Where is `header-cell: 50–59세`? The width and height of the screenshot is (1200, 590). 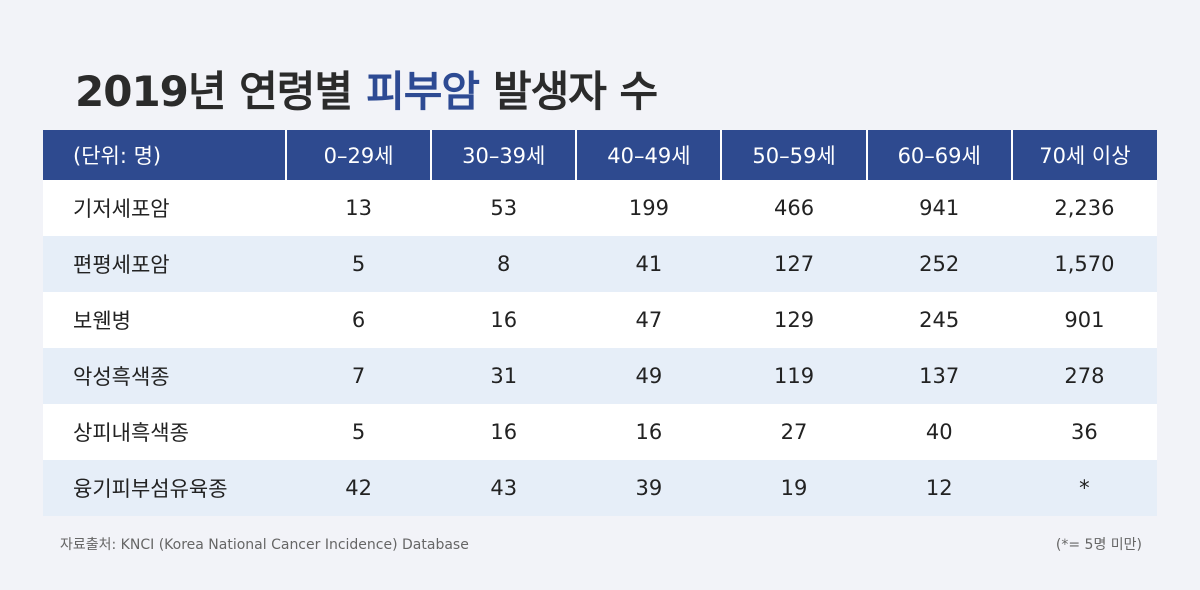 header-cell: 50–59세 is located at coordinates (793, 155).